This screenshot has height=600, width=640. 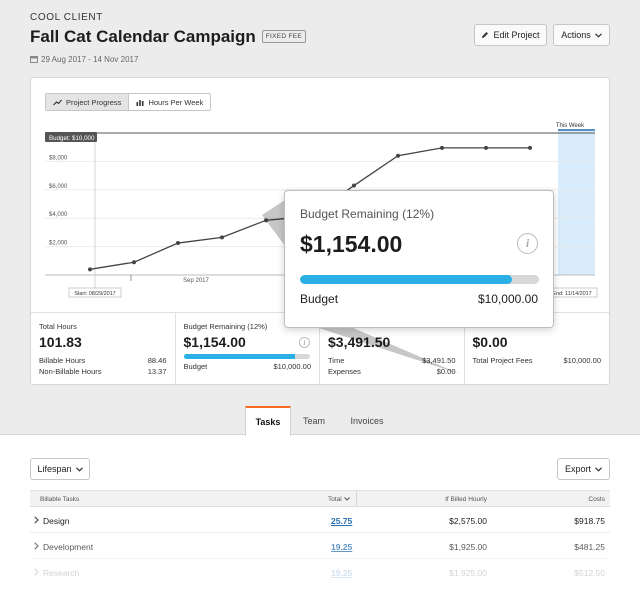 What do you see at coordinates (596, 499) in the screenshot?
I see `costs-header: Costs` at bounding box center [596, 499].